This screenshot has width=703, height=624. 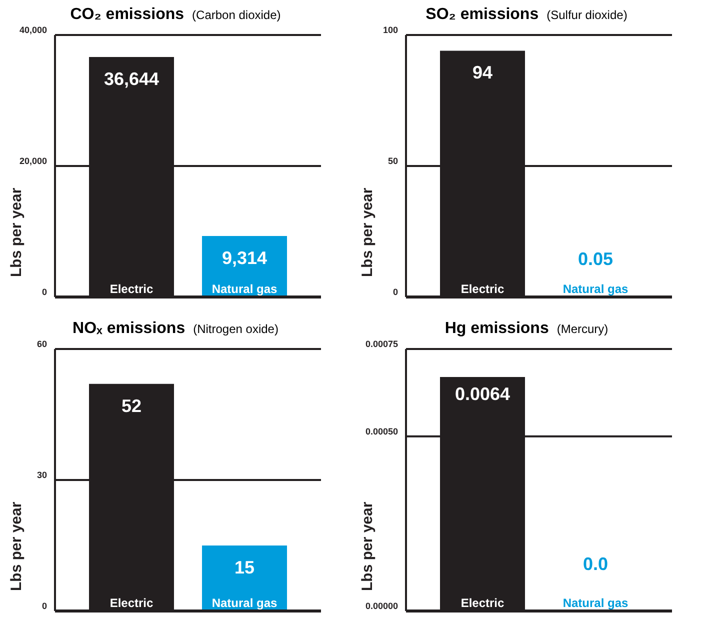 I want to click on chart-title: SO₂ emissions, so click(x=482, y=14).